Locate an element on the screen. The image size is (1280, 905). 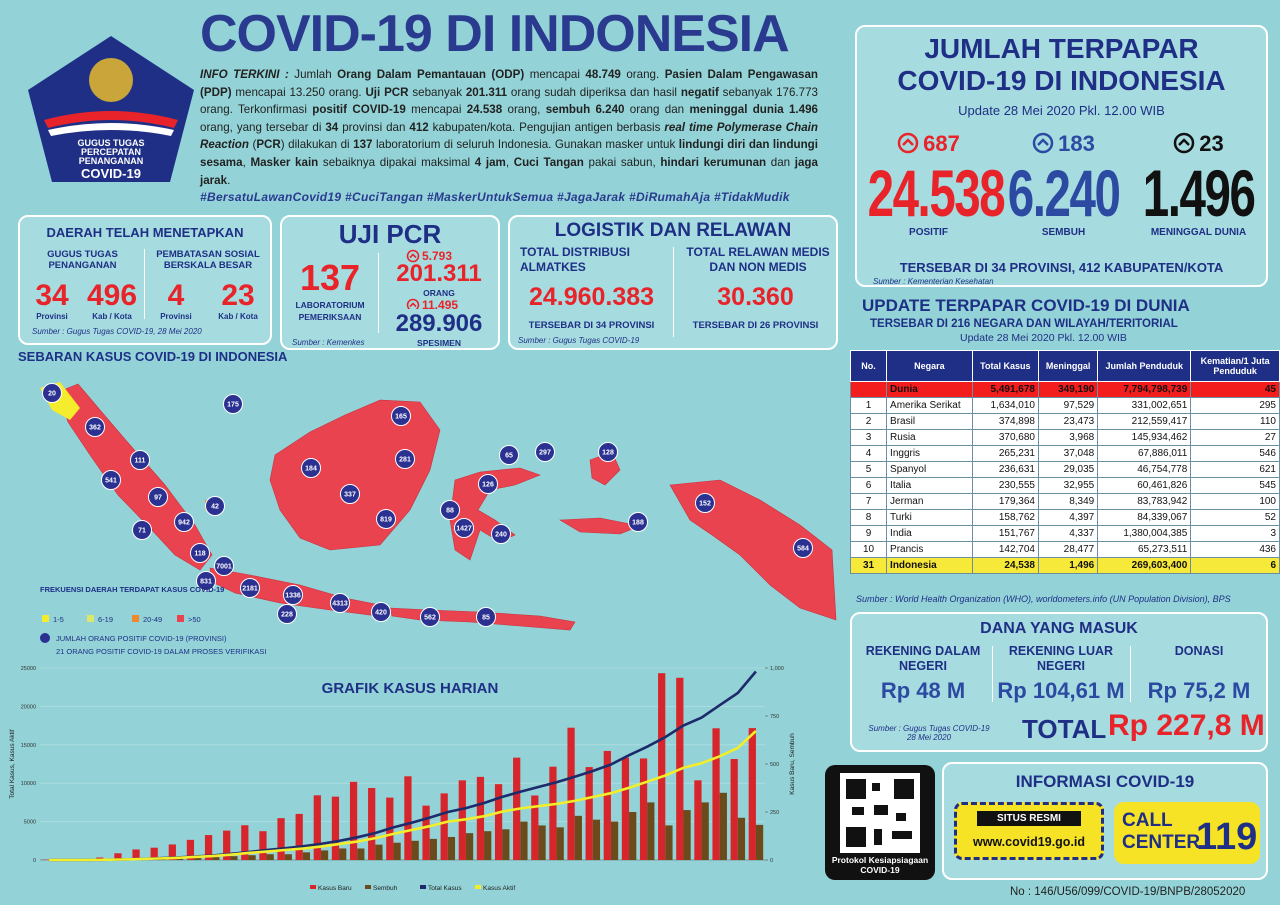
panel-title: UJI PCR is located at coordinates (390, 234).